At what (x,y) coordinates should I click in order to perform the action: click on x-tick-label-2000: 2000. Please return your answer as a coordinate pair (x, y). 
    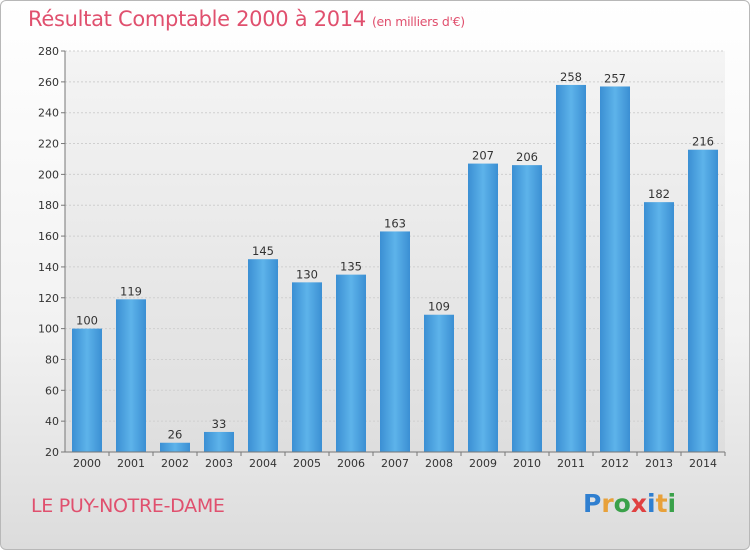
    Looking at the image, I should click on (87, 463).